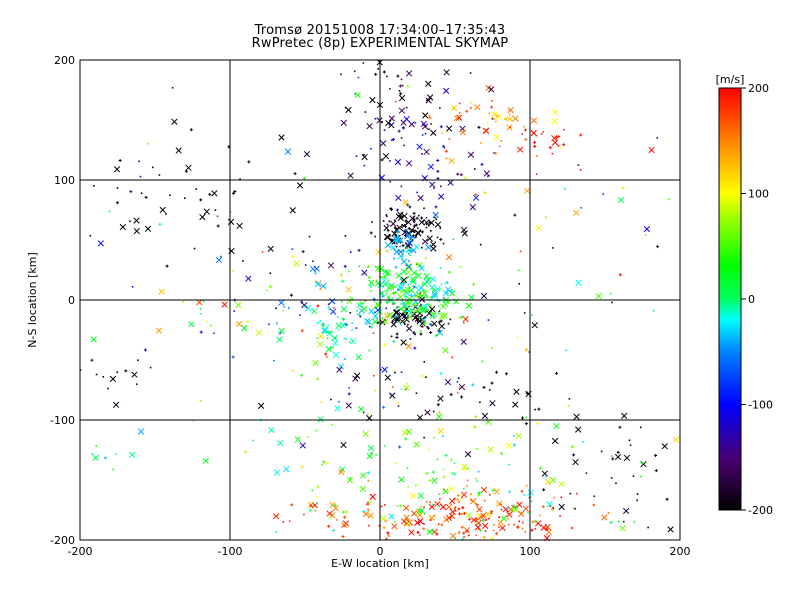 The height and width of the screenshot is (600, 800). I want to click on y-axis-ticks: -200 -100 0 100 200, so click(68, 300).